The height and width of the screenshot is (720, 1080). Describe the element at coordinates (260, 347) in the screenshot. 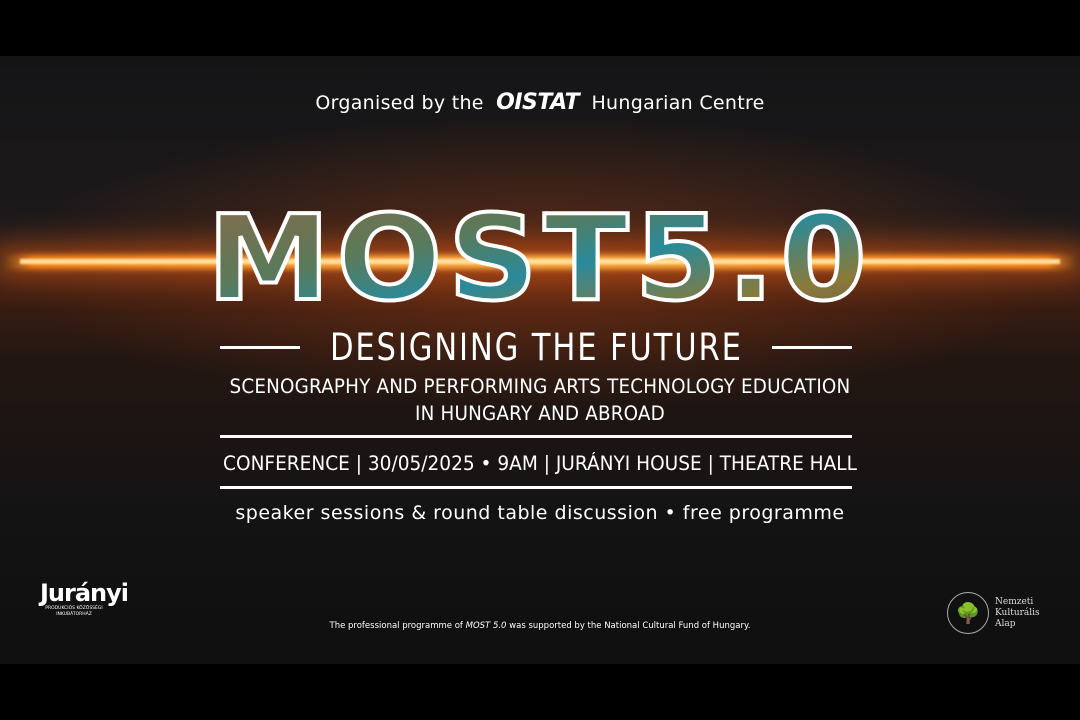

I see `subtitle-left-rule` at that location.